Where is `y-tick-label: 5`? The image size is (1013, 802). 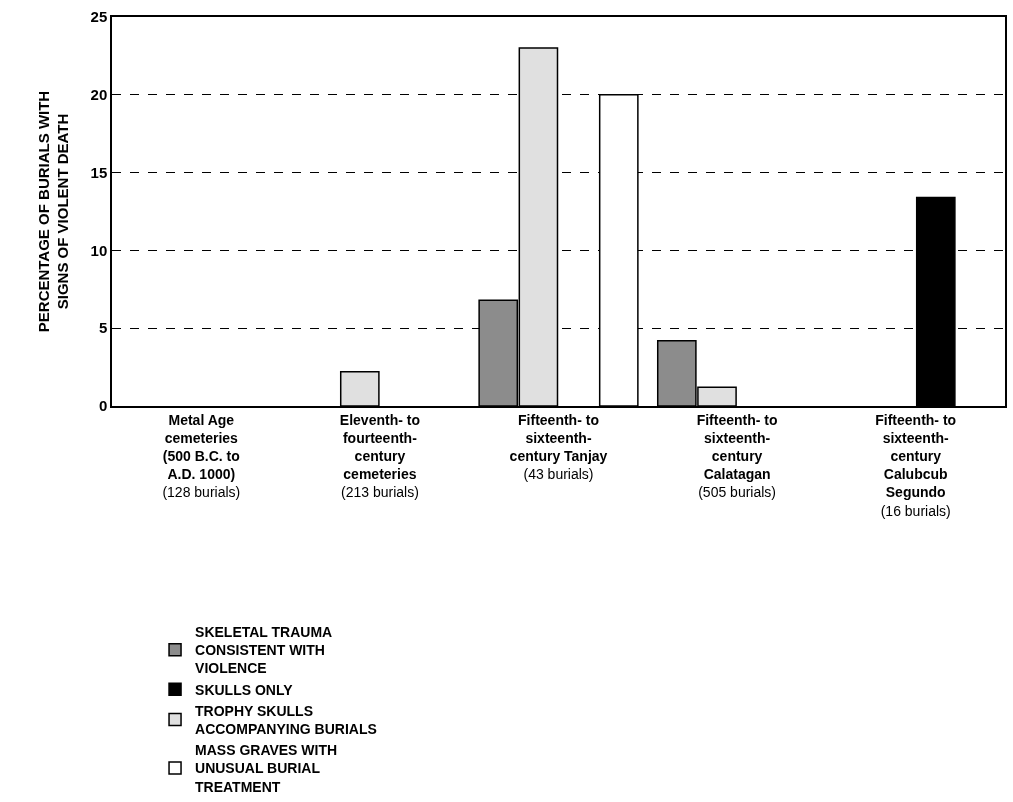 y-tick-label: 5 is located at coordinates (103, 328).